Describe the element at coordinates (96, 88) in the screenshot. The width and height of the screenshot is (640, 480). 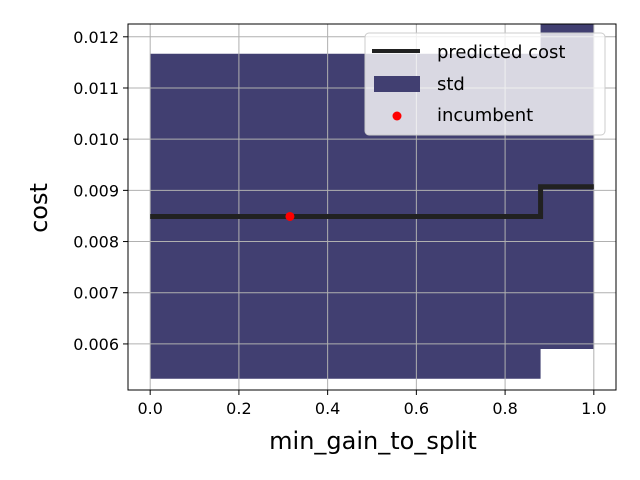
I see `y-tick-label-5: 0.011` at that location.